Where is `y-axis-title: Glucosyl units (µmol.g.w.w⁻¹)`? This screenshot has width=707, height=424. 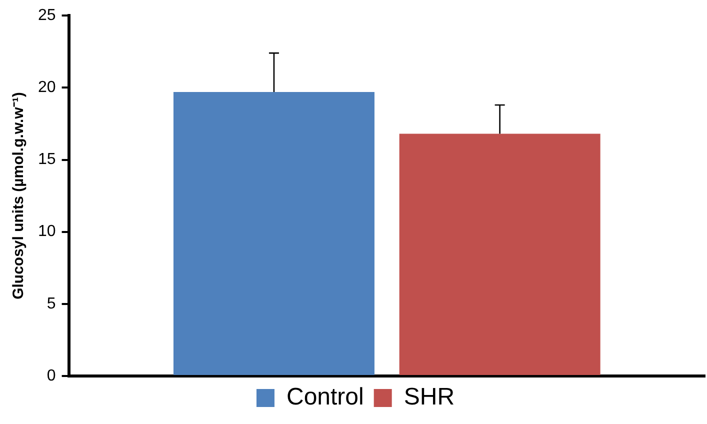 y-axis-title: Glucosyl units (µmol.g.w.w⁻¹) is located at coordinates (19, 196).